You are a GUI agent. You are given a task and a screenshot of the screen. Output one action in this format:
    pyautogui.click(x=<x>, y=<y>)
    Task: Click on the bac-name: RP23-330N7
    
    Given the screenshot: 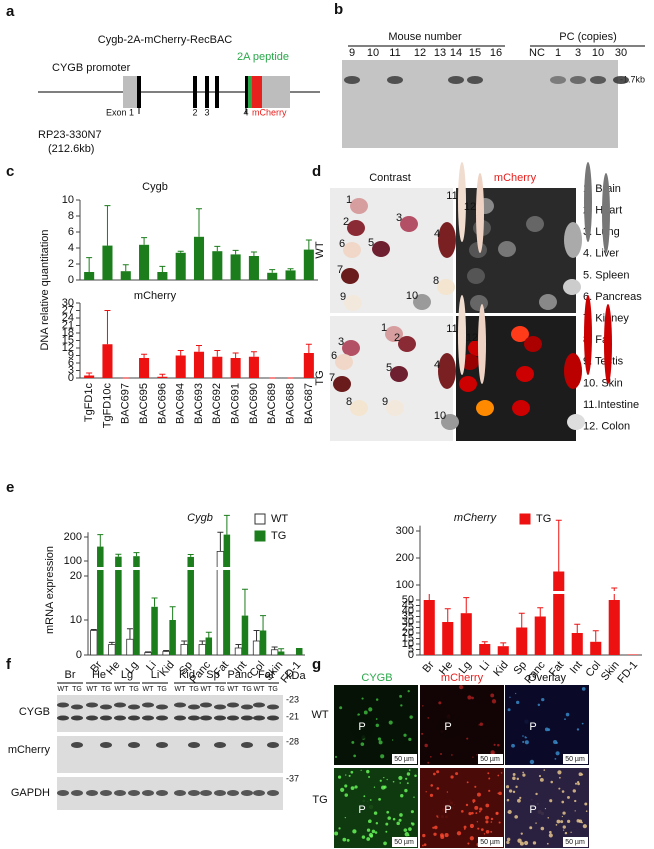 What is the action you would take?
    pyautogui.click(x=70, y=135)
    